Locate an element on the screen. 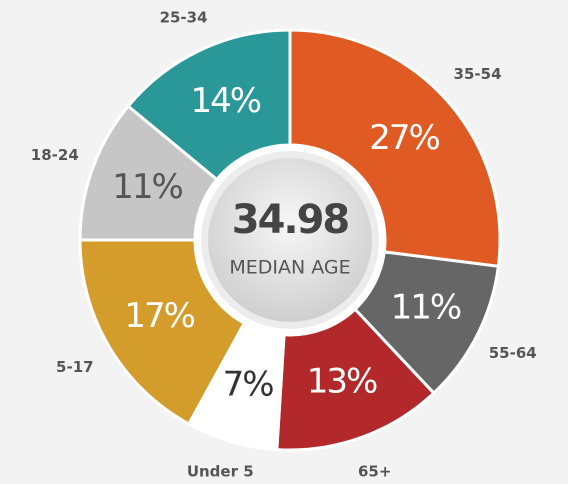 The height and width of the screenshot is (484, 568). category-label: 65+ is located at coordinates (374, 472).